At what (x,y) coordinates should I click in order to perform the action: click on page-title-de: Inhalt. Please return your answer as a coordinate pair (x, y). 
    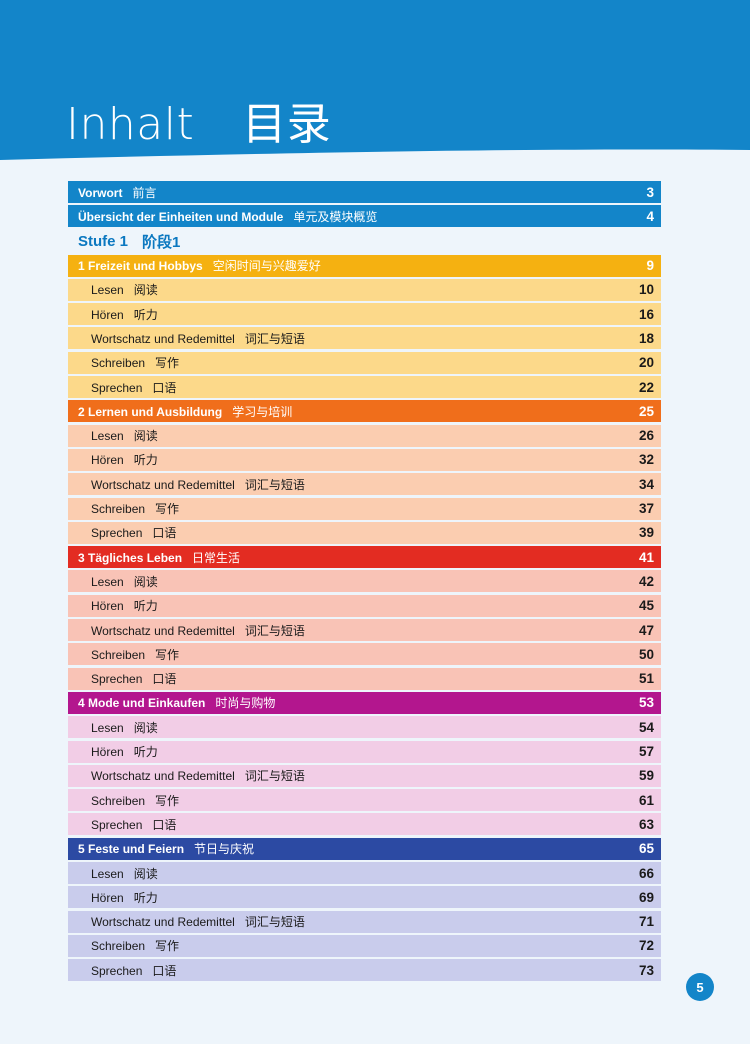
    Looking at the image, I should click on (130, 124).